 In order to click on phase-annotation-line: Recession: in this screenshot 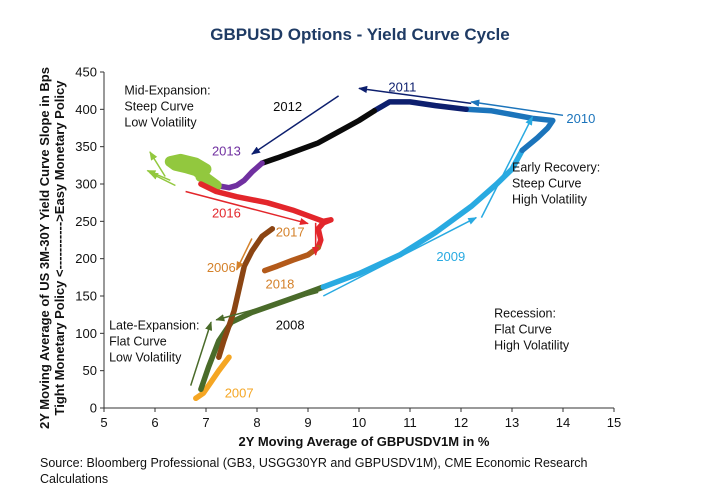, I will do `click(525, 314)`.